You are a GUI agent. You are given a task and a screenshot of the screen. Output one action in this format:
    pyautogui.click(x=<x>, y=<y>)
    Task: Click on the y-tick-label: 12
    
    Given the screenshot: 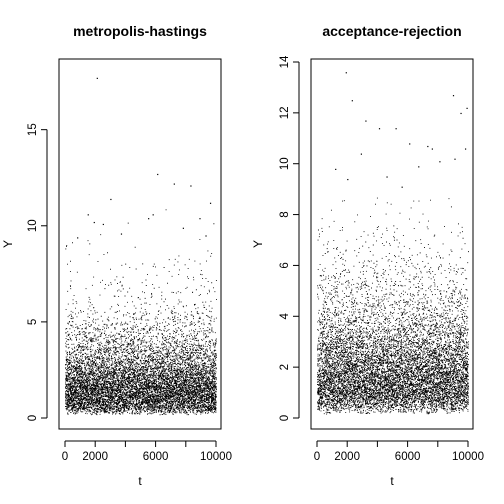 What is the action you would take?
    pyautogui.click(x=285, y=112)
    